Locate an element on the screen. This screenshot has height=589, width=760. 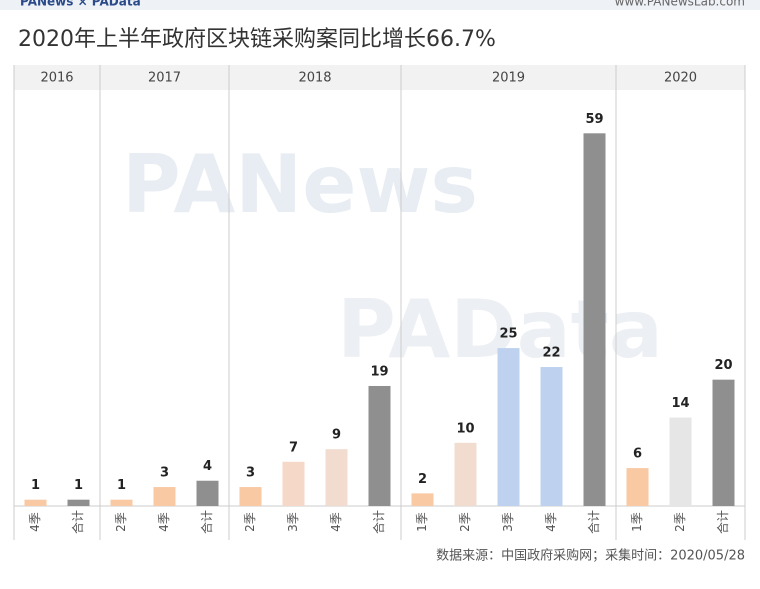
value-label: 22 is located at coordinates (551, 353).